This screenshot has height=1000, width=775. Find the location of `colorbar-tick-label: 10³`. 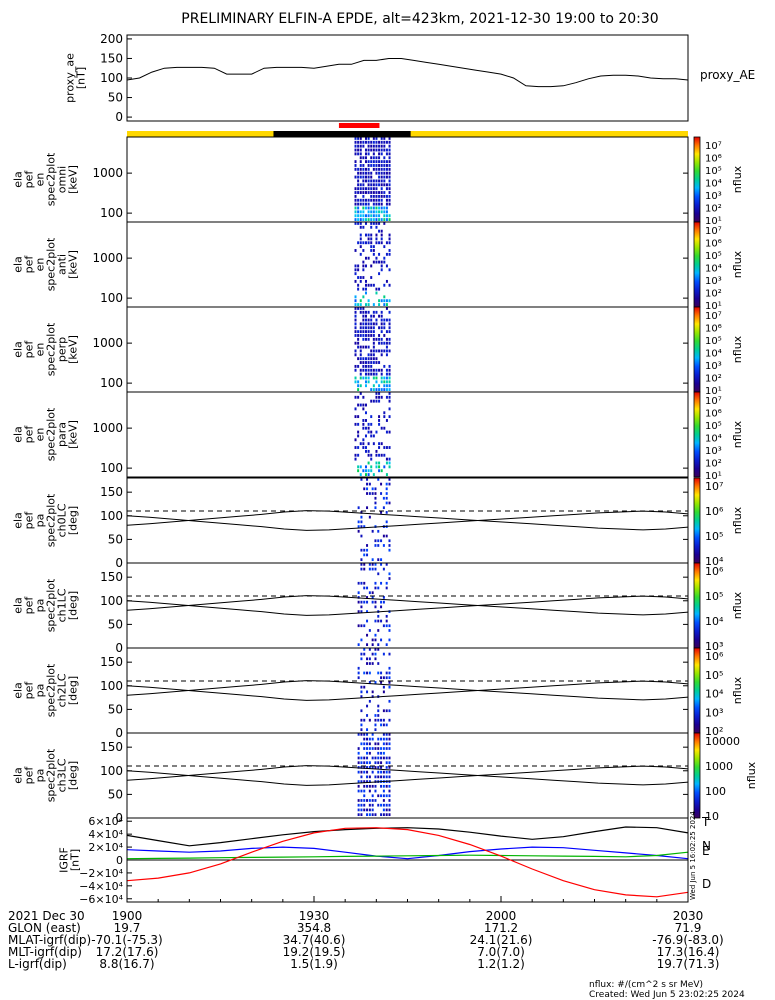

colorbar-tick-label: 10³ is located at coordinates (713, 366).